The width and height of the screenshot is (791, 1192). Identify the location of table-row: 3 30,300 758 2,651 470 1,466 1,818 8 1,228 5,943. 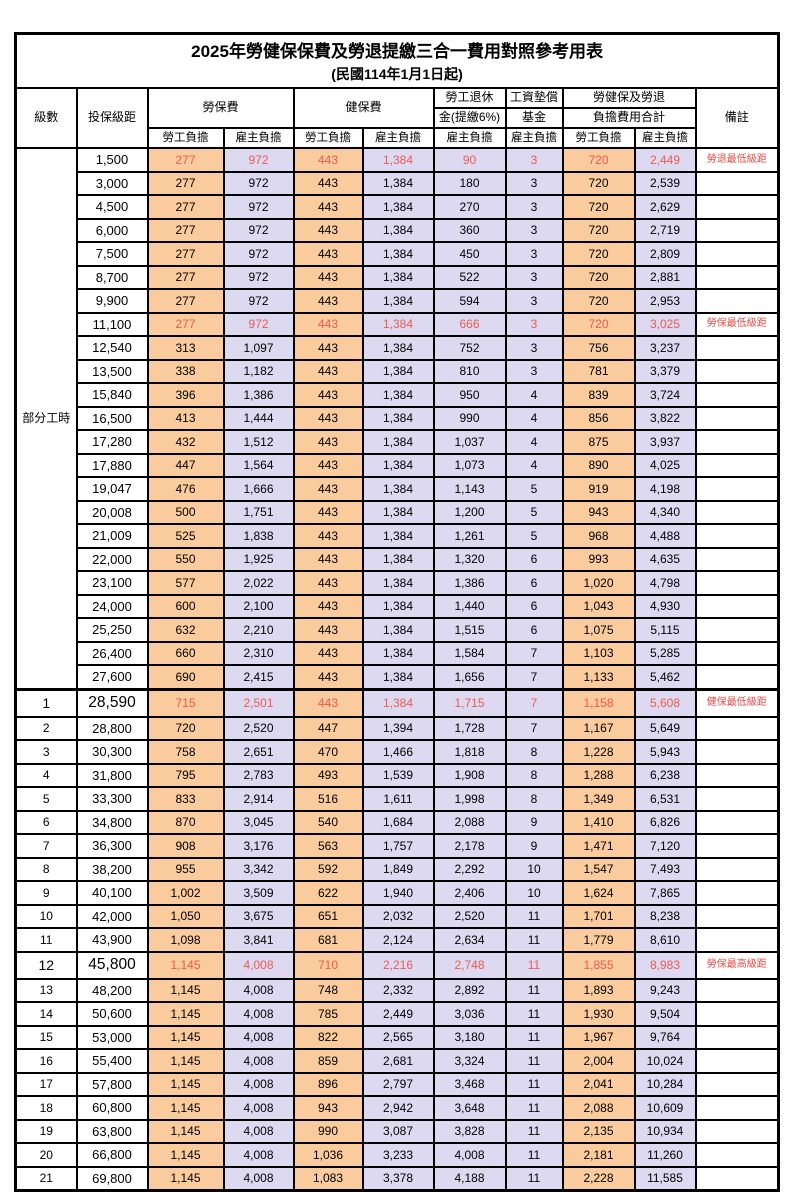
(397, 752).